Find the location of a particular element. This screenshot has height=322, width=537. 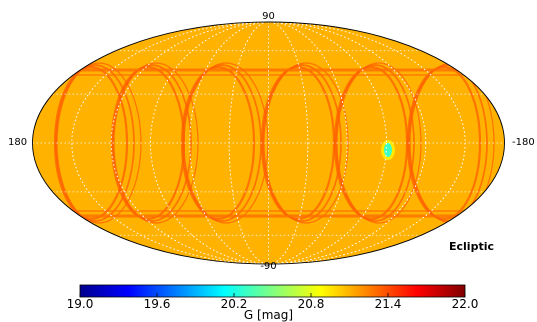

faint-region is located at coordinates (388, 150).